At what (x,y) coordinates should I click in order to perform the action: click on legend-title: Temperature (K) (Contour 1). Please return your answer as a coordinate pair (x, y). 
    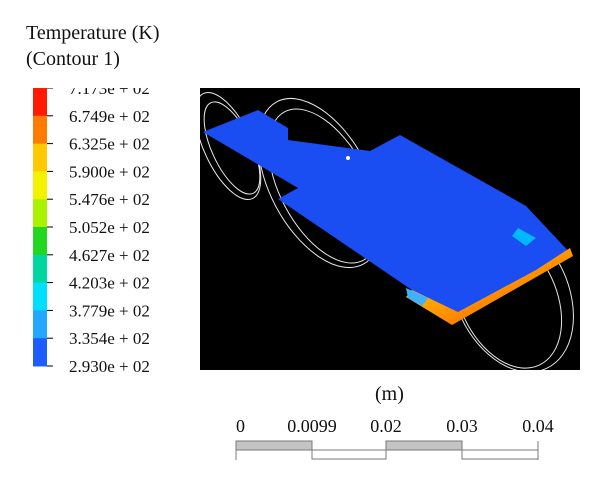
    Looking at the image, I should click on (93, 46).